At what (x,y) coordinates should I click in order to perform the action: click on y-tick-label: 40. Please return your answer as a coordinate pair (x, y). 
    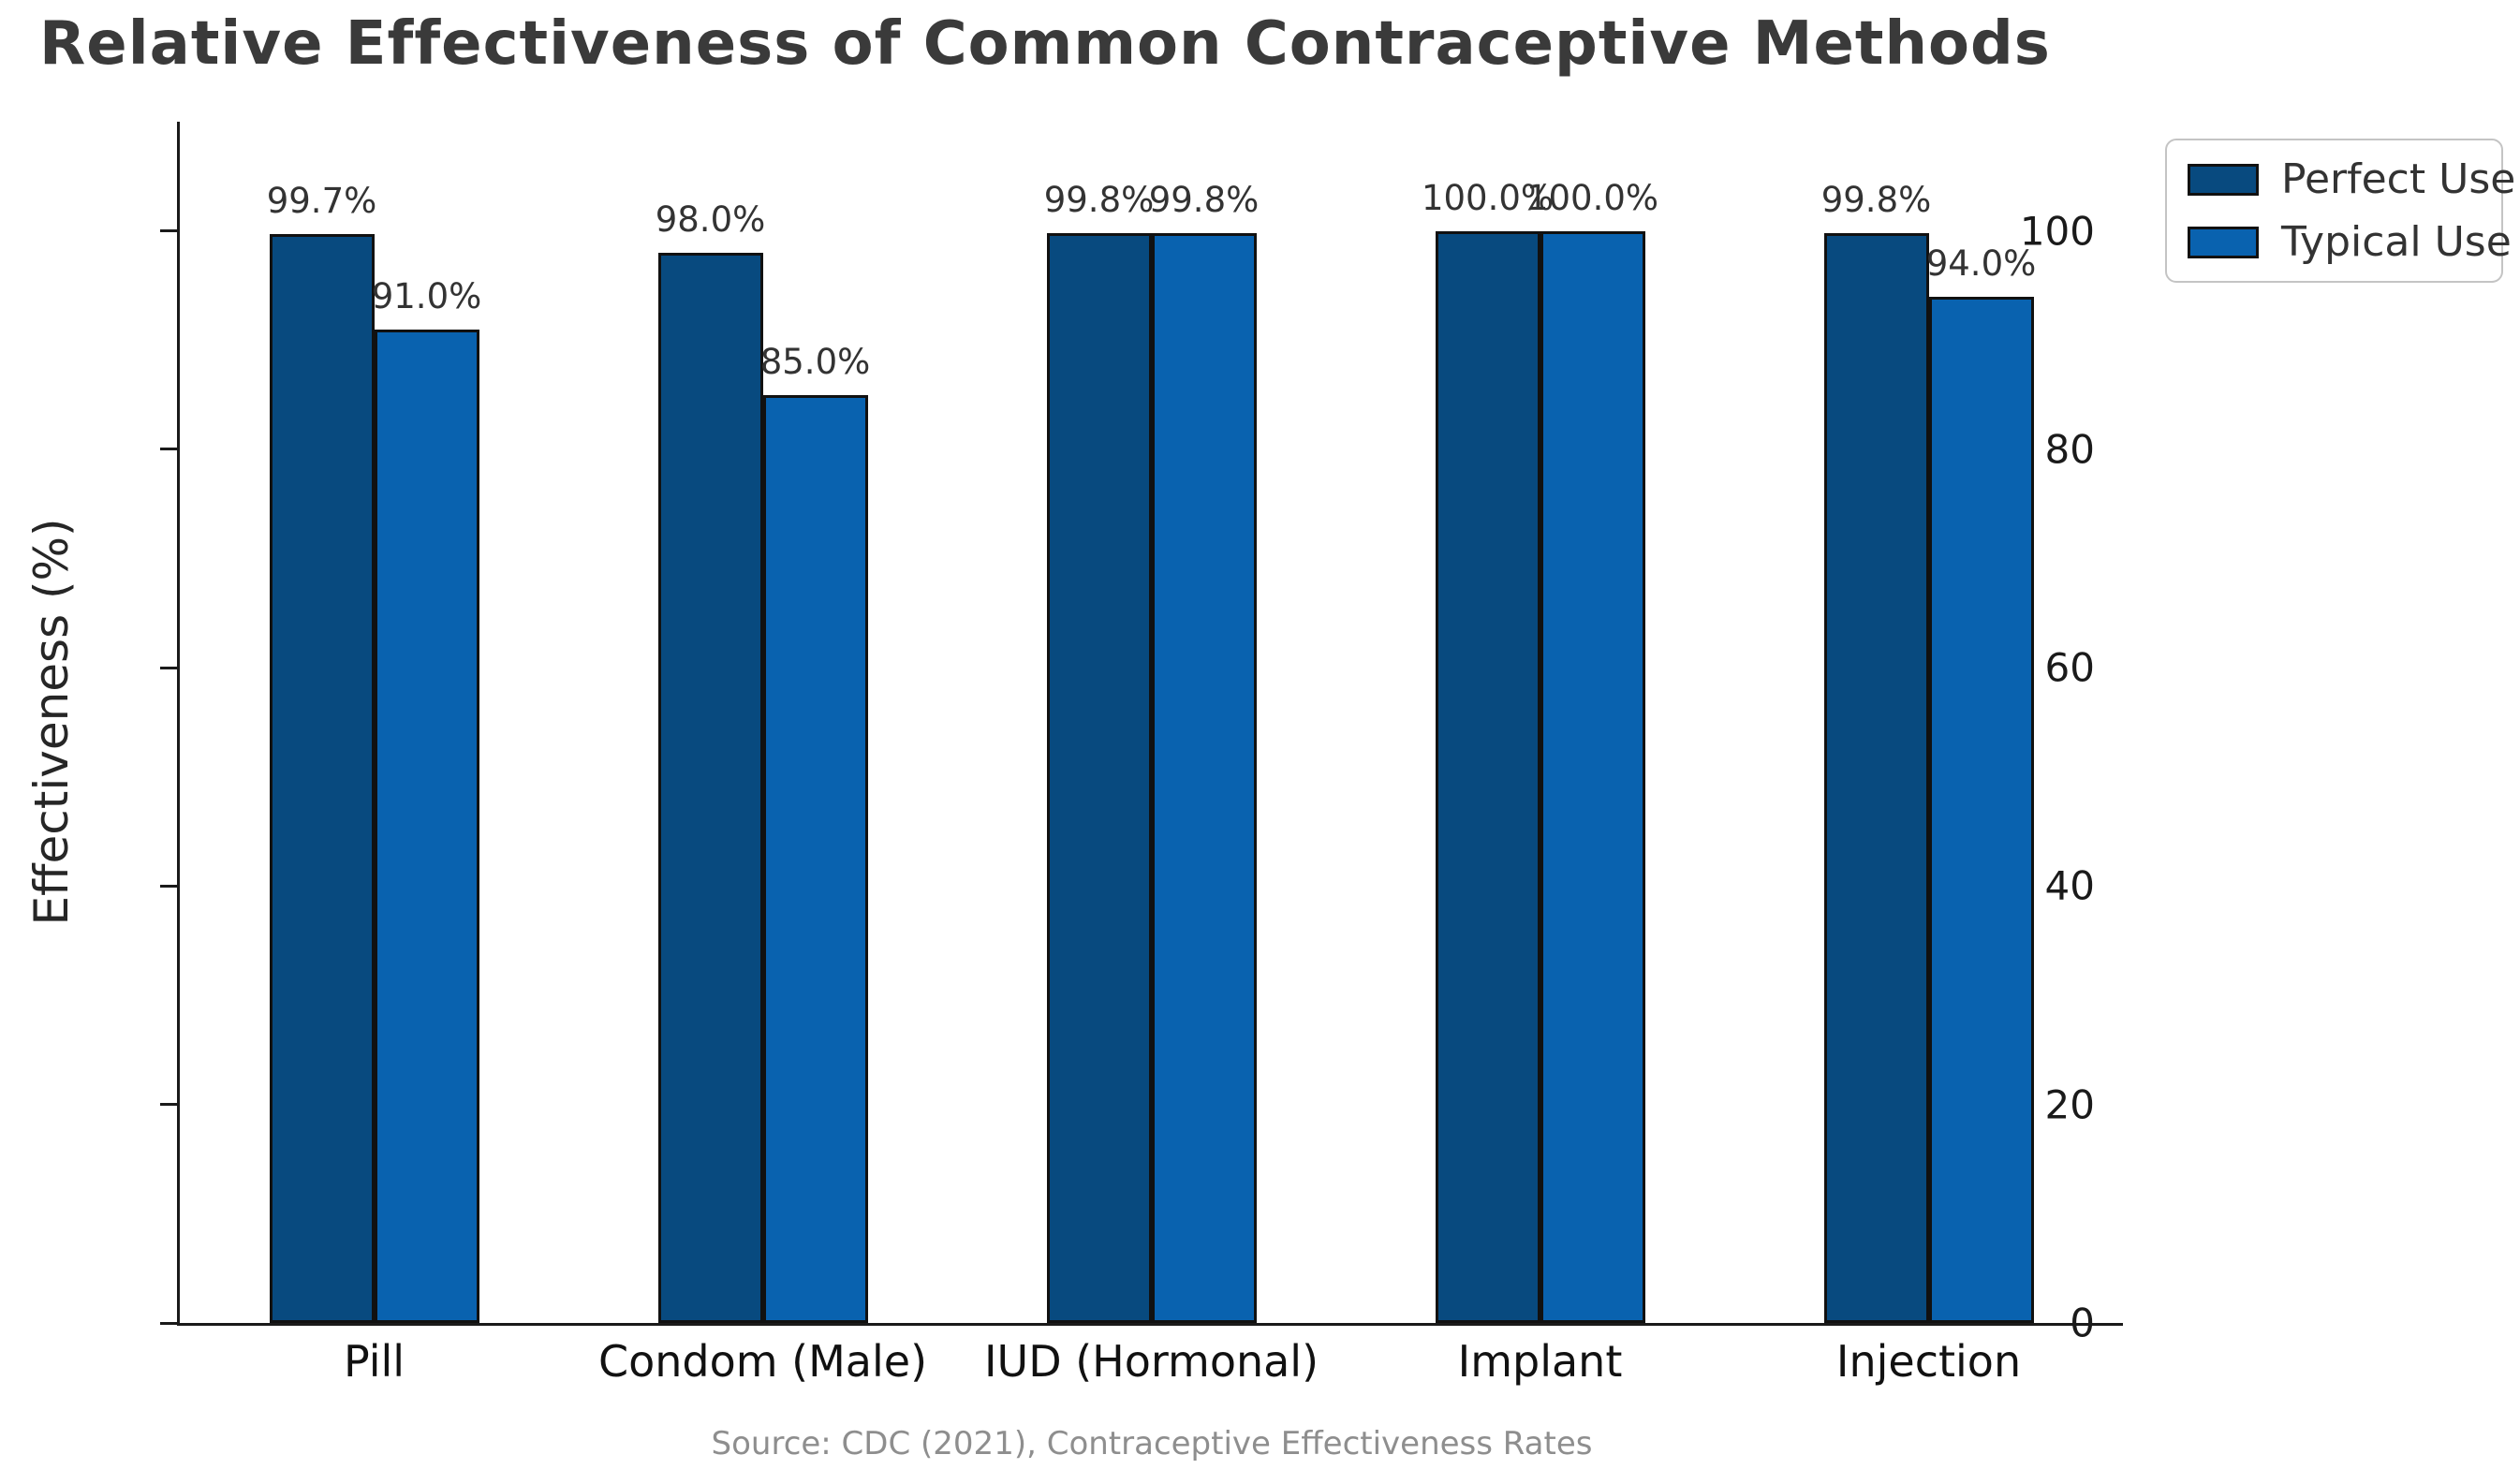
    Looking at the image, I should click on (2069, 885).